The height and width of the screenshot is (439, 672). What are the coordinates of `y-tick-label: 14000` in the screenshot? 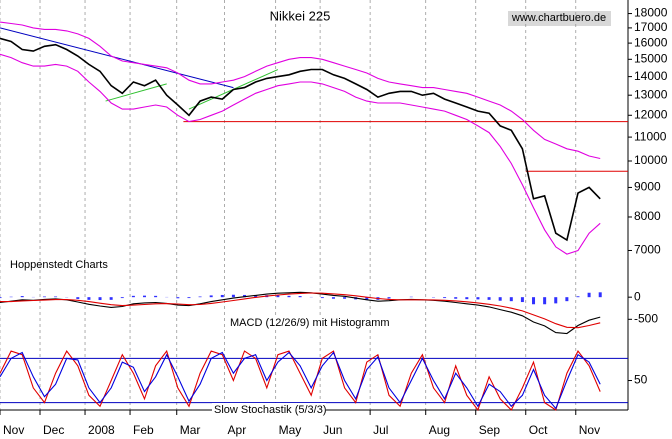 It's located at (651, 76).